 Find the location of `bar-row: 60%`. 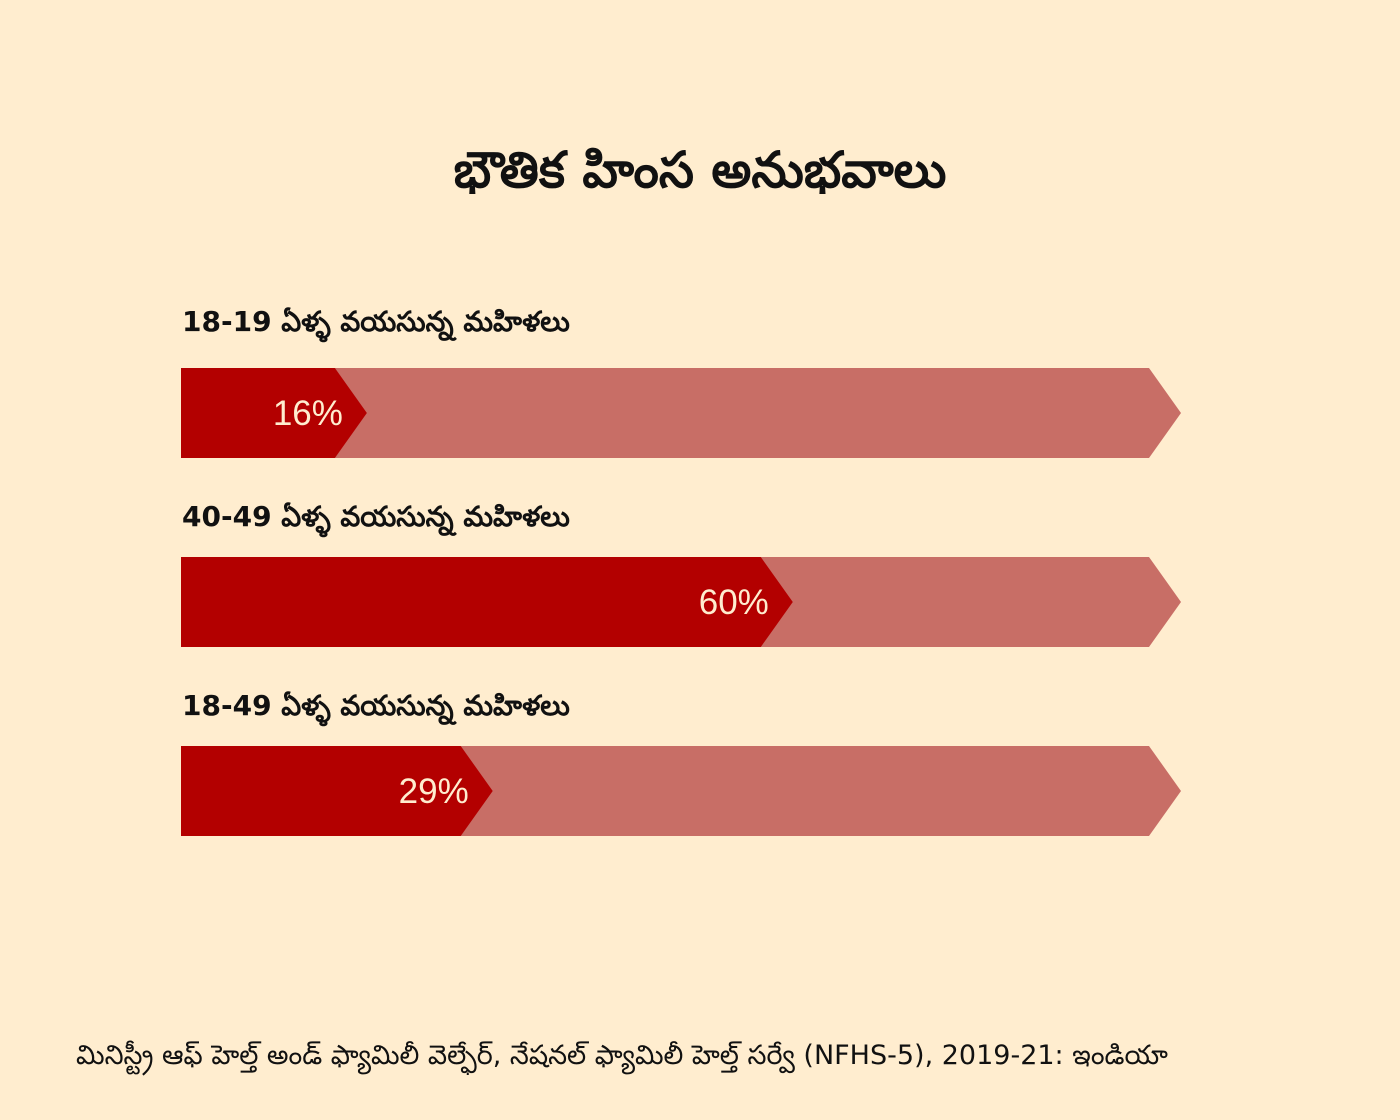

bar-row: 60% is located at coordinates (681, 602).